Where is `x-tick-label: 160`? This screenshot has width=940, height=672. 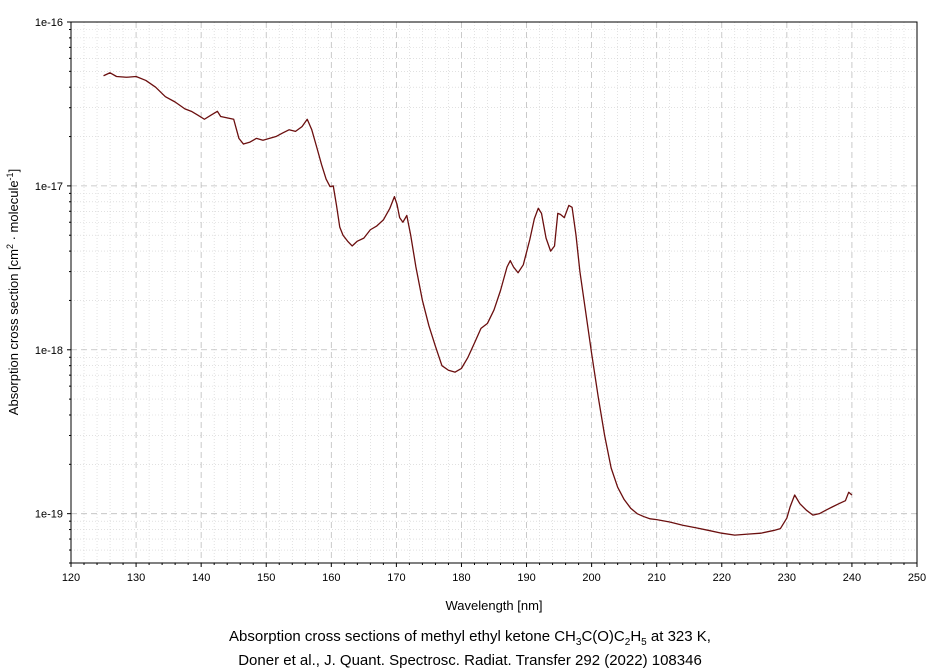
x-tick-label: 160 is located at coordinates (331, 578).